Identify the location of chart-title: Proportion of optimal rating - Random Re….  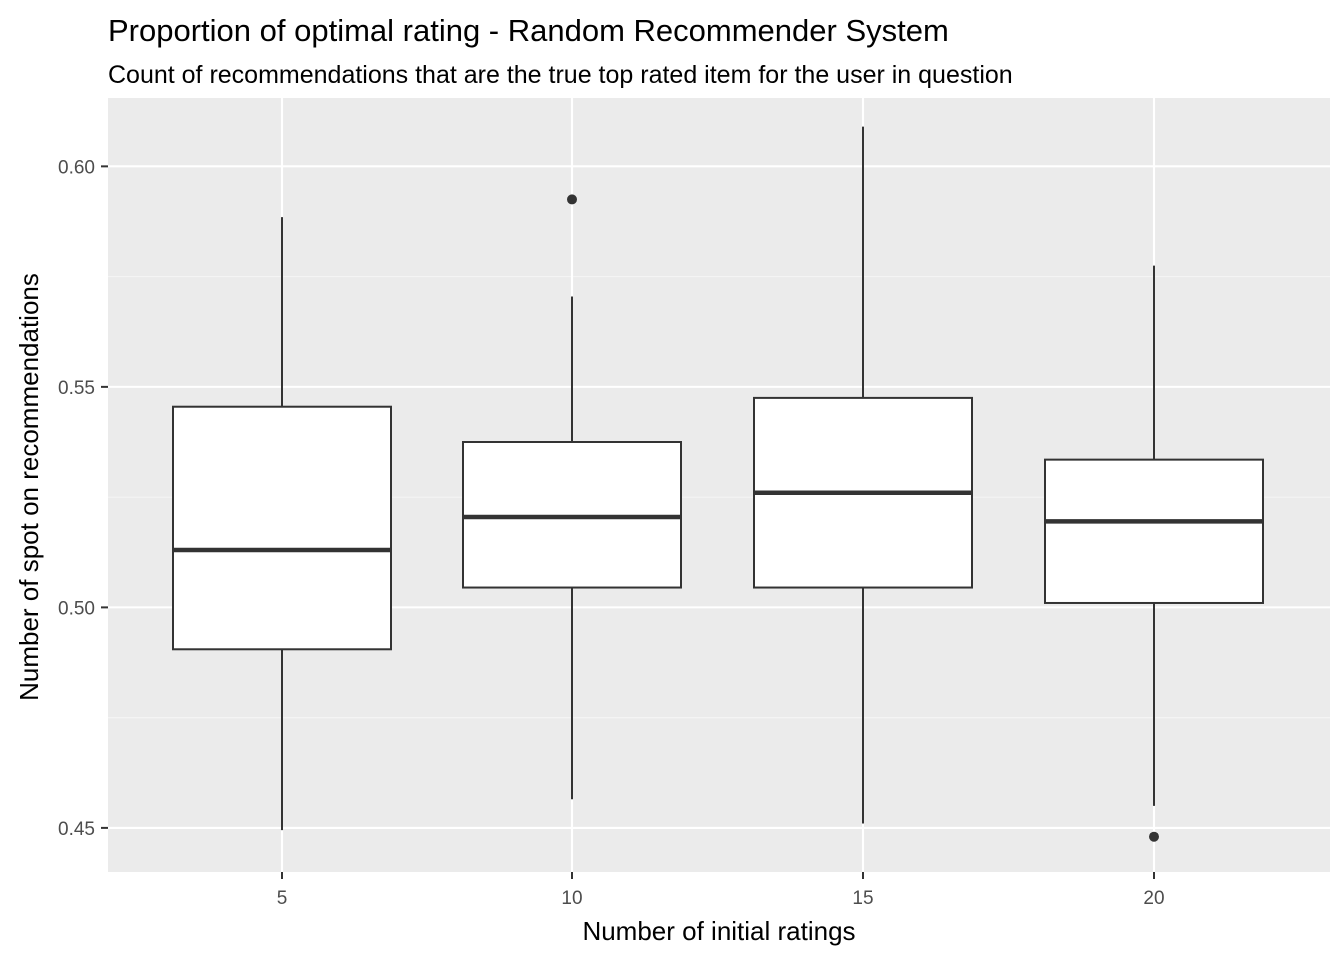
(528, 30).